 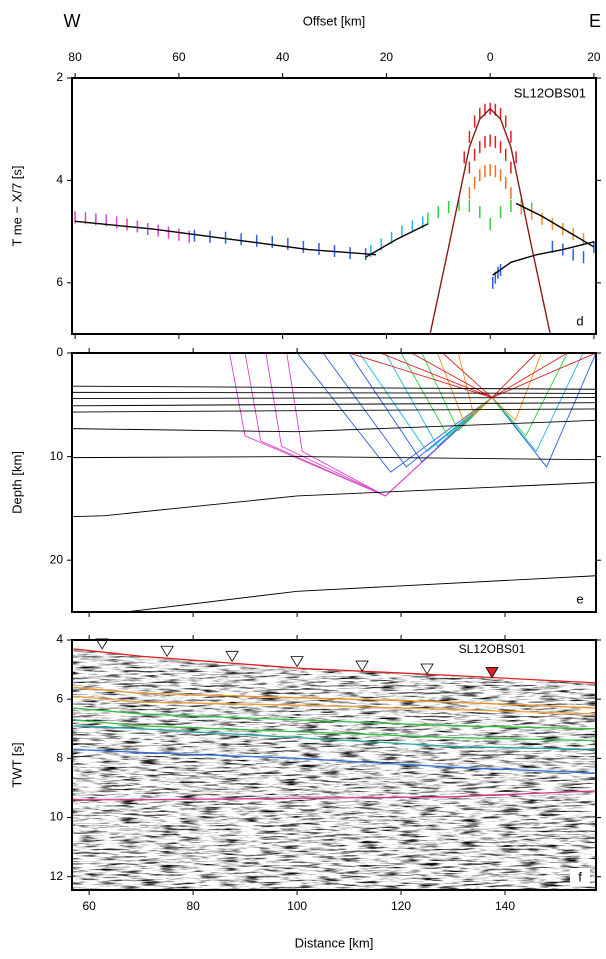 I want to click on x-axis-label: Offset [km], so click(x=334, y=20).